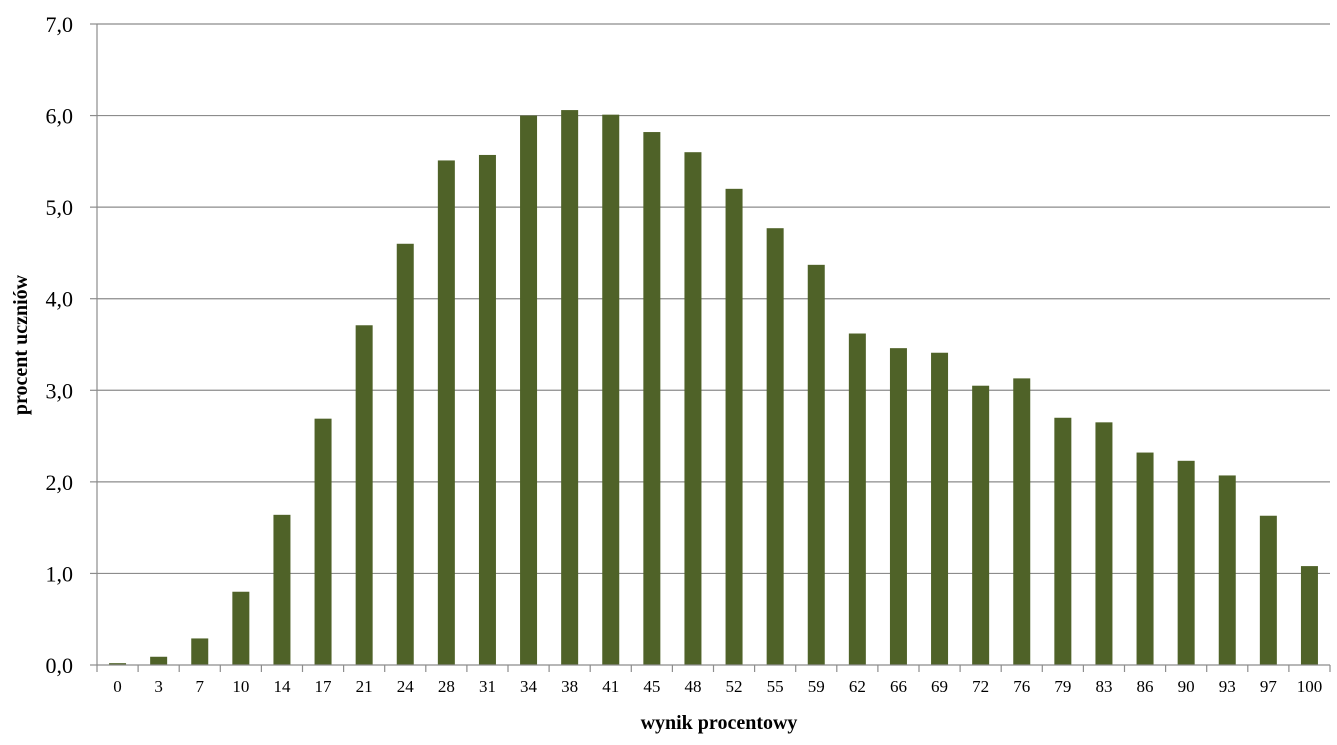 The width and height of the screenshot is (1337, 745). What do you see at coordinates (117, 686) in the screenshot?
I see `x-tick-label: 0` at bounding box center [117, 686].